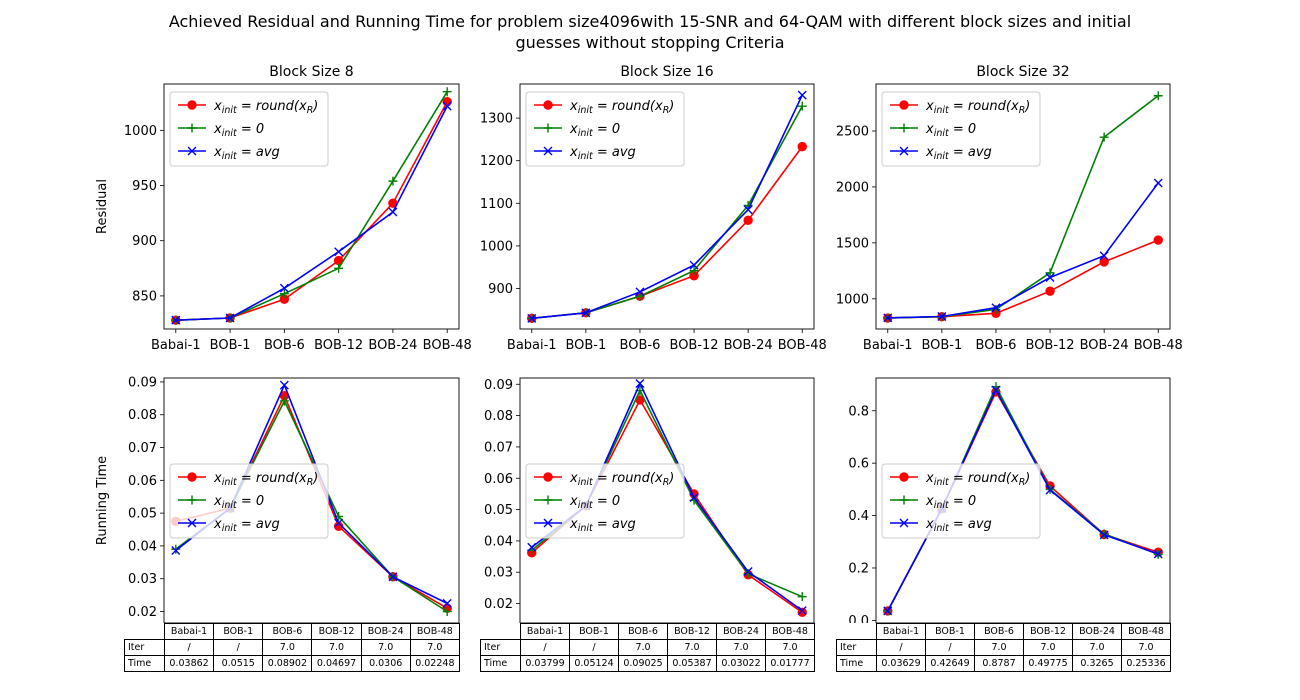 Image resolution: width=1300 pixels, height=700 pixels. I want to click on y-tick-label: 1500, so click(852, 243).